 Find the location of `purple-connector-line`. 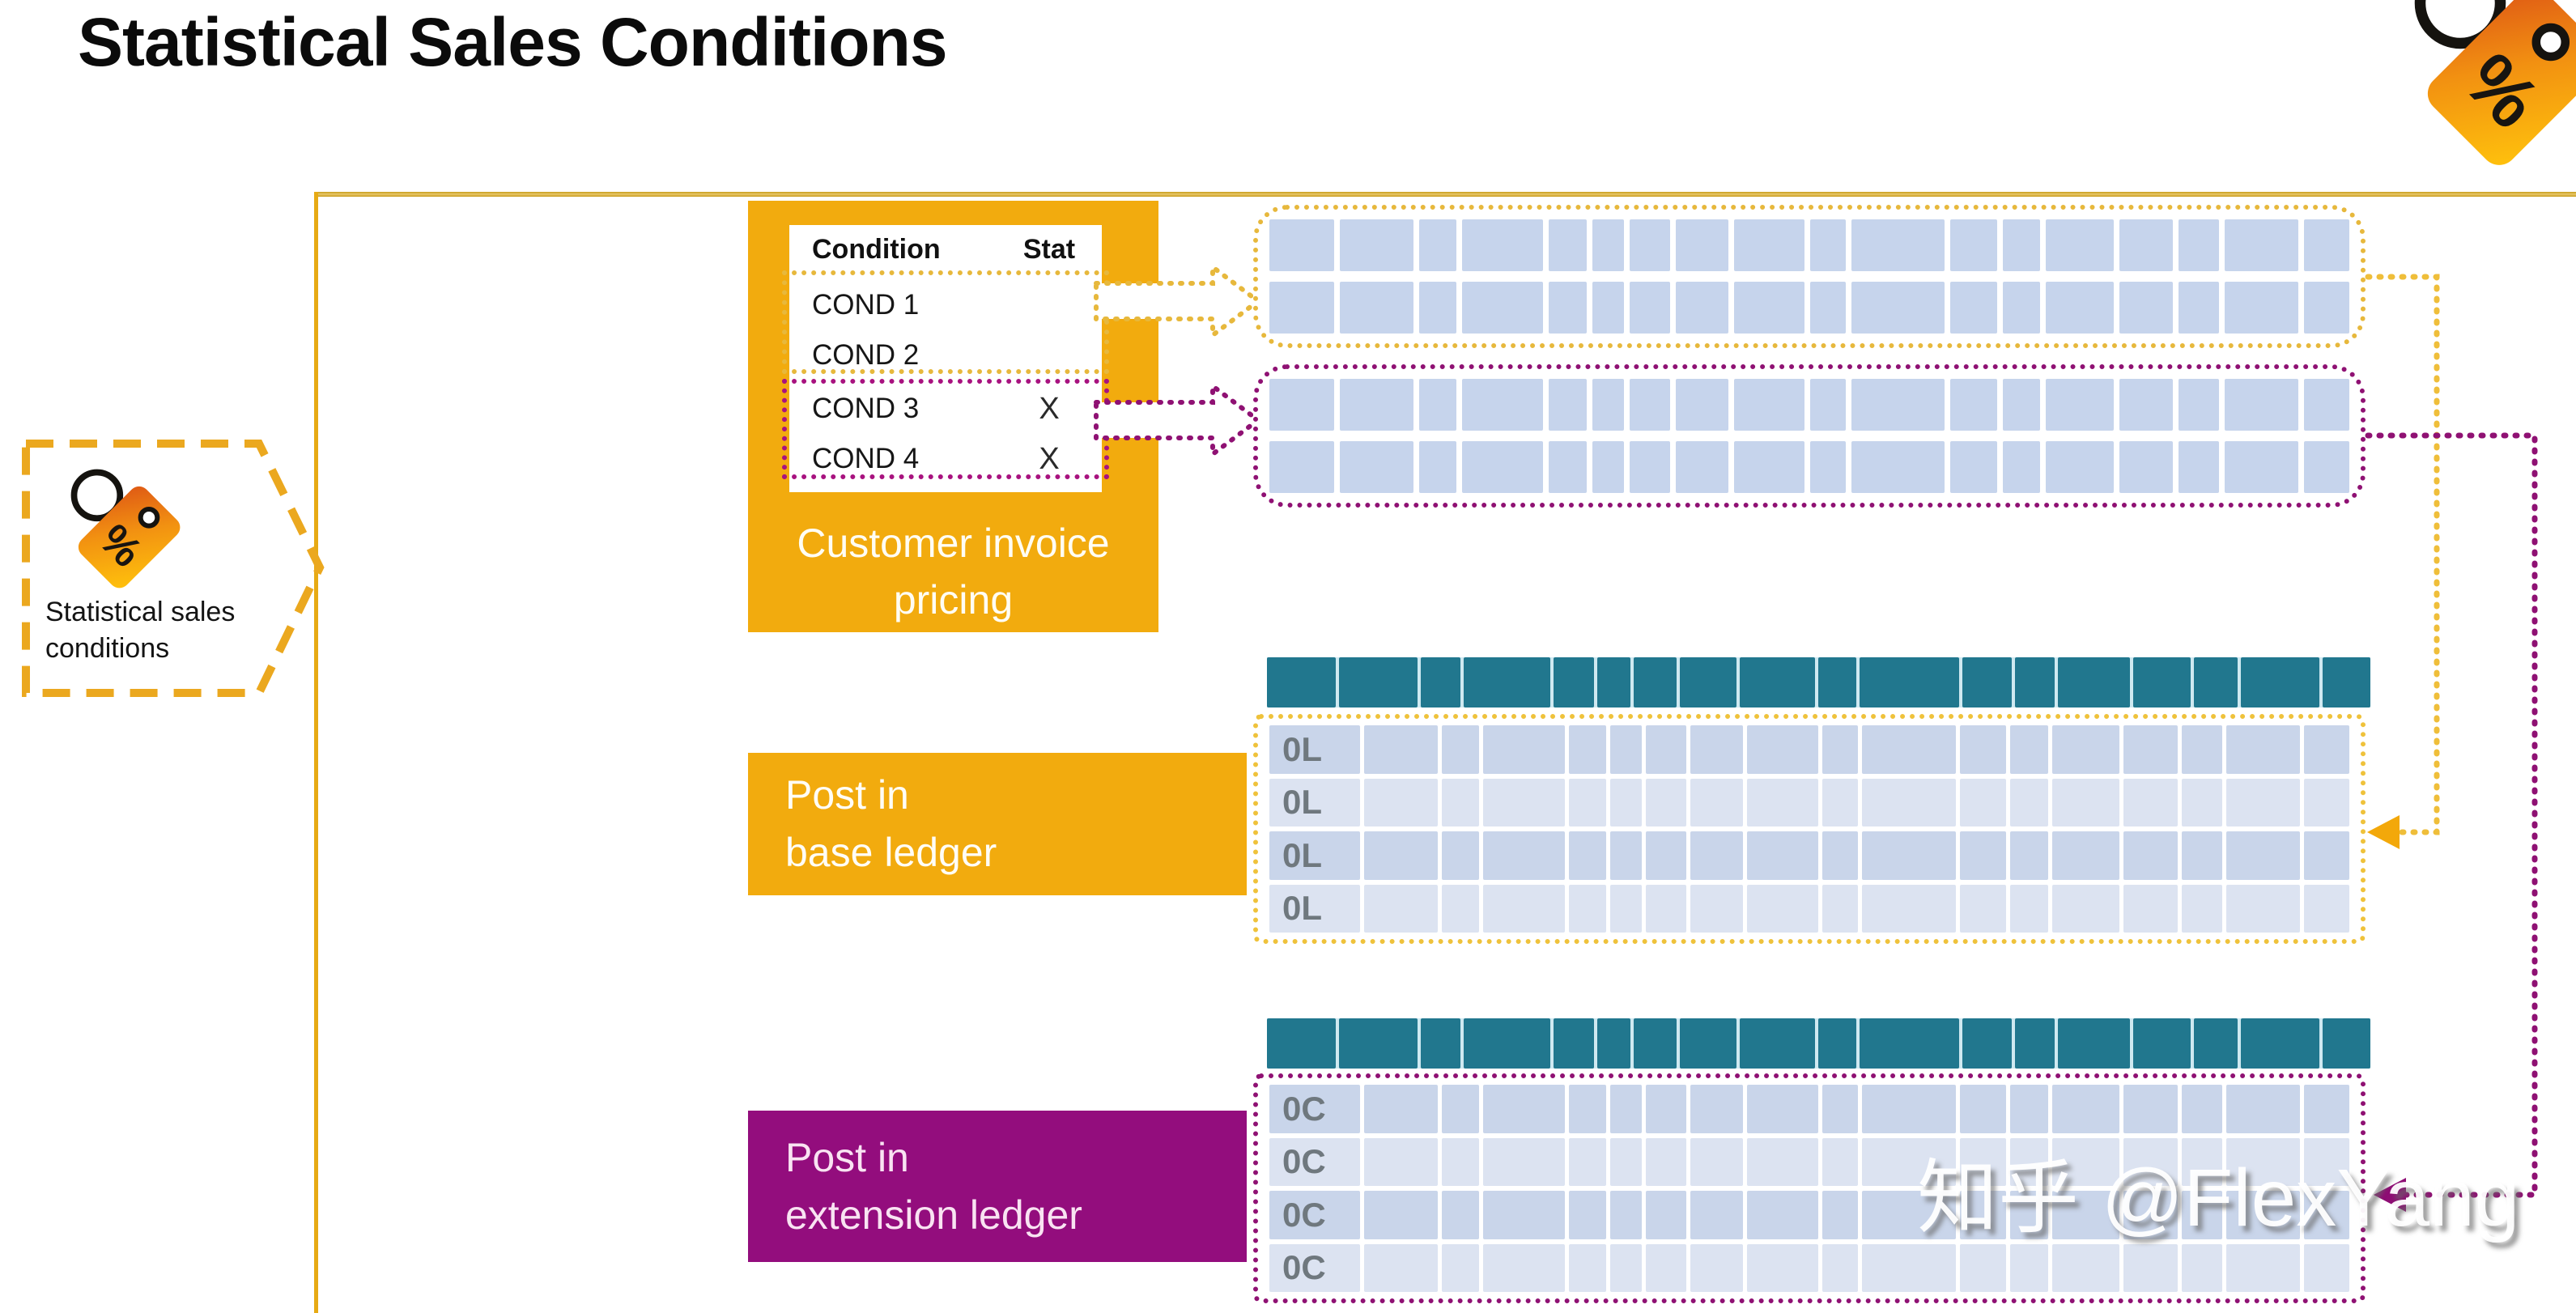

purple-connector-line is located at coordinates (2451, 815).